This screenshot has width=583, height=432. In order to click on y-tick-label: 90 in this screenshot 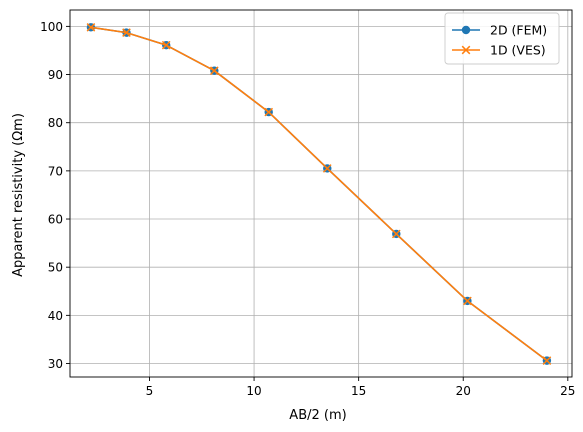, I will do `click(55, 75)`.